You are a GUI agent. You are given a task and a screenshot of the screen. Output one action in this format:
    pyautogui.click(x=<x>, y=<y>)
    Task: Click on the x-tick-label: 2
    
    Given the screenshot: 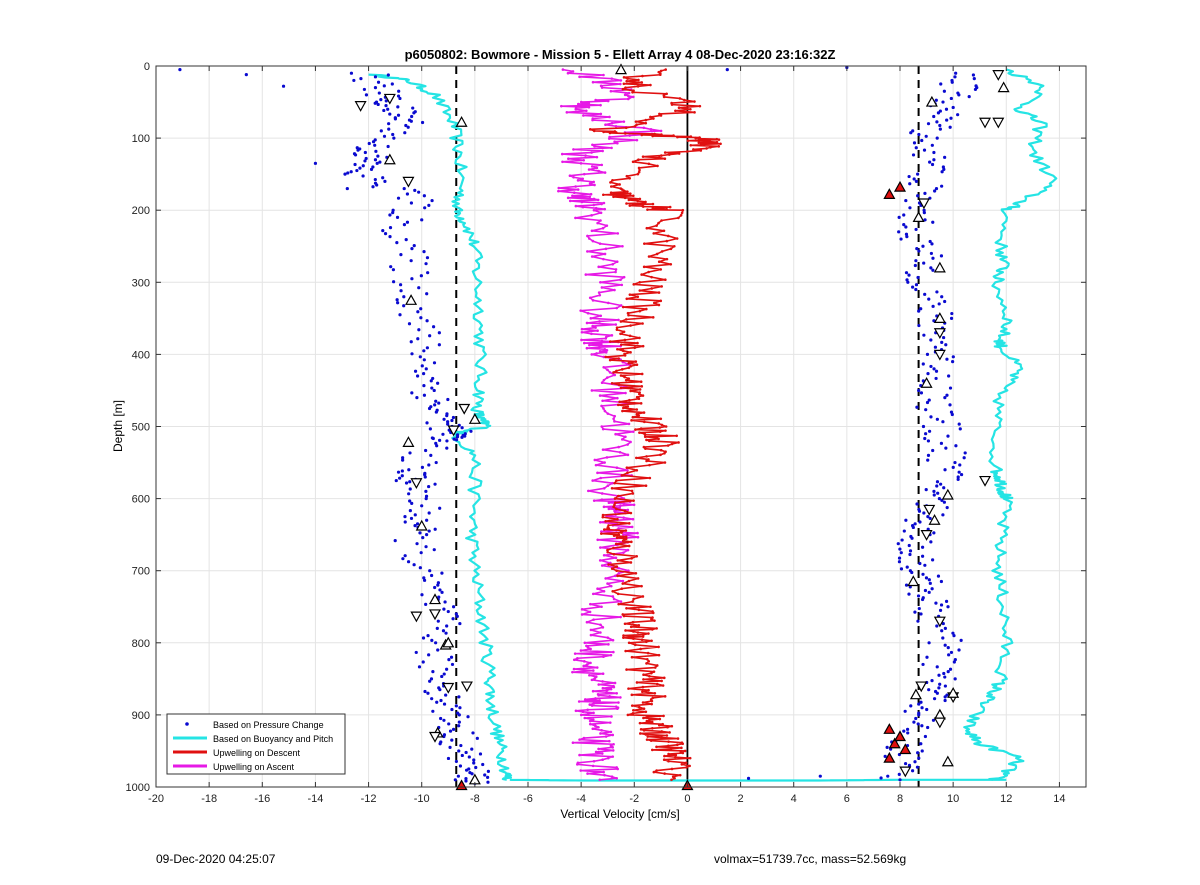 What is the action you would take?
    pyautogui.click(x=741, y=799)
    